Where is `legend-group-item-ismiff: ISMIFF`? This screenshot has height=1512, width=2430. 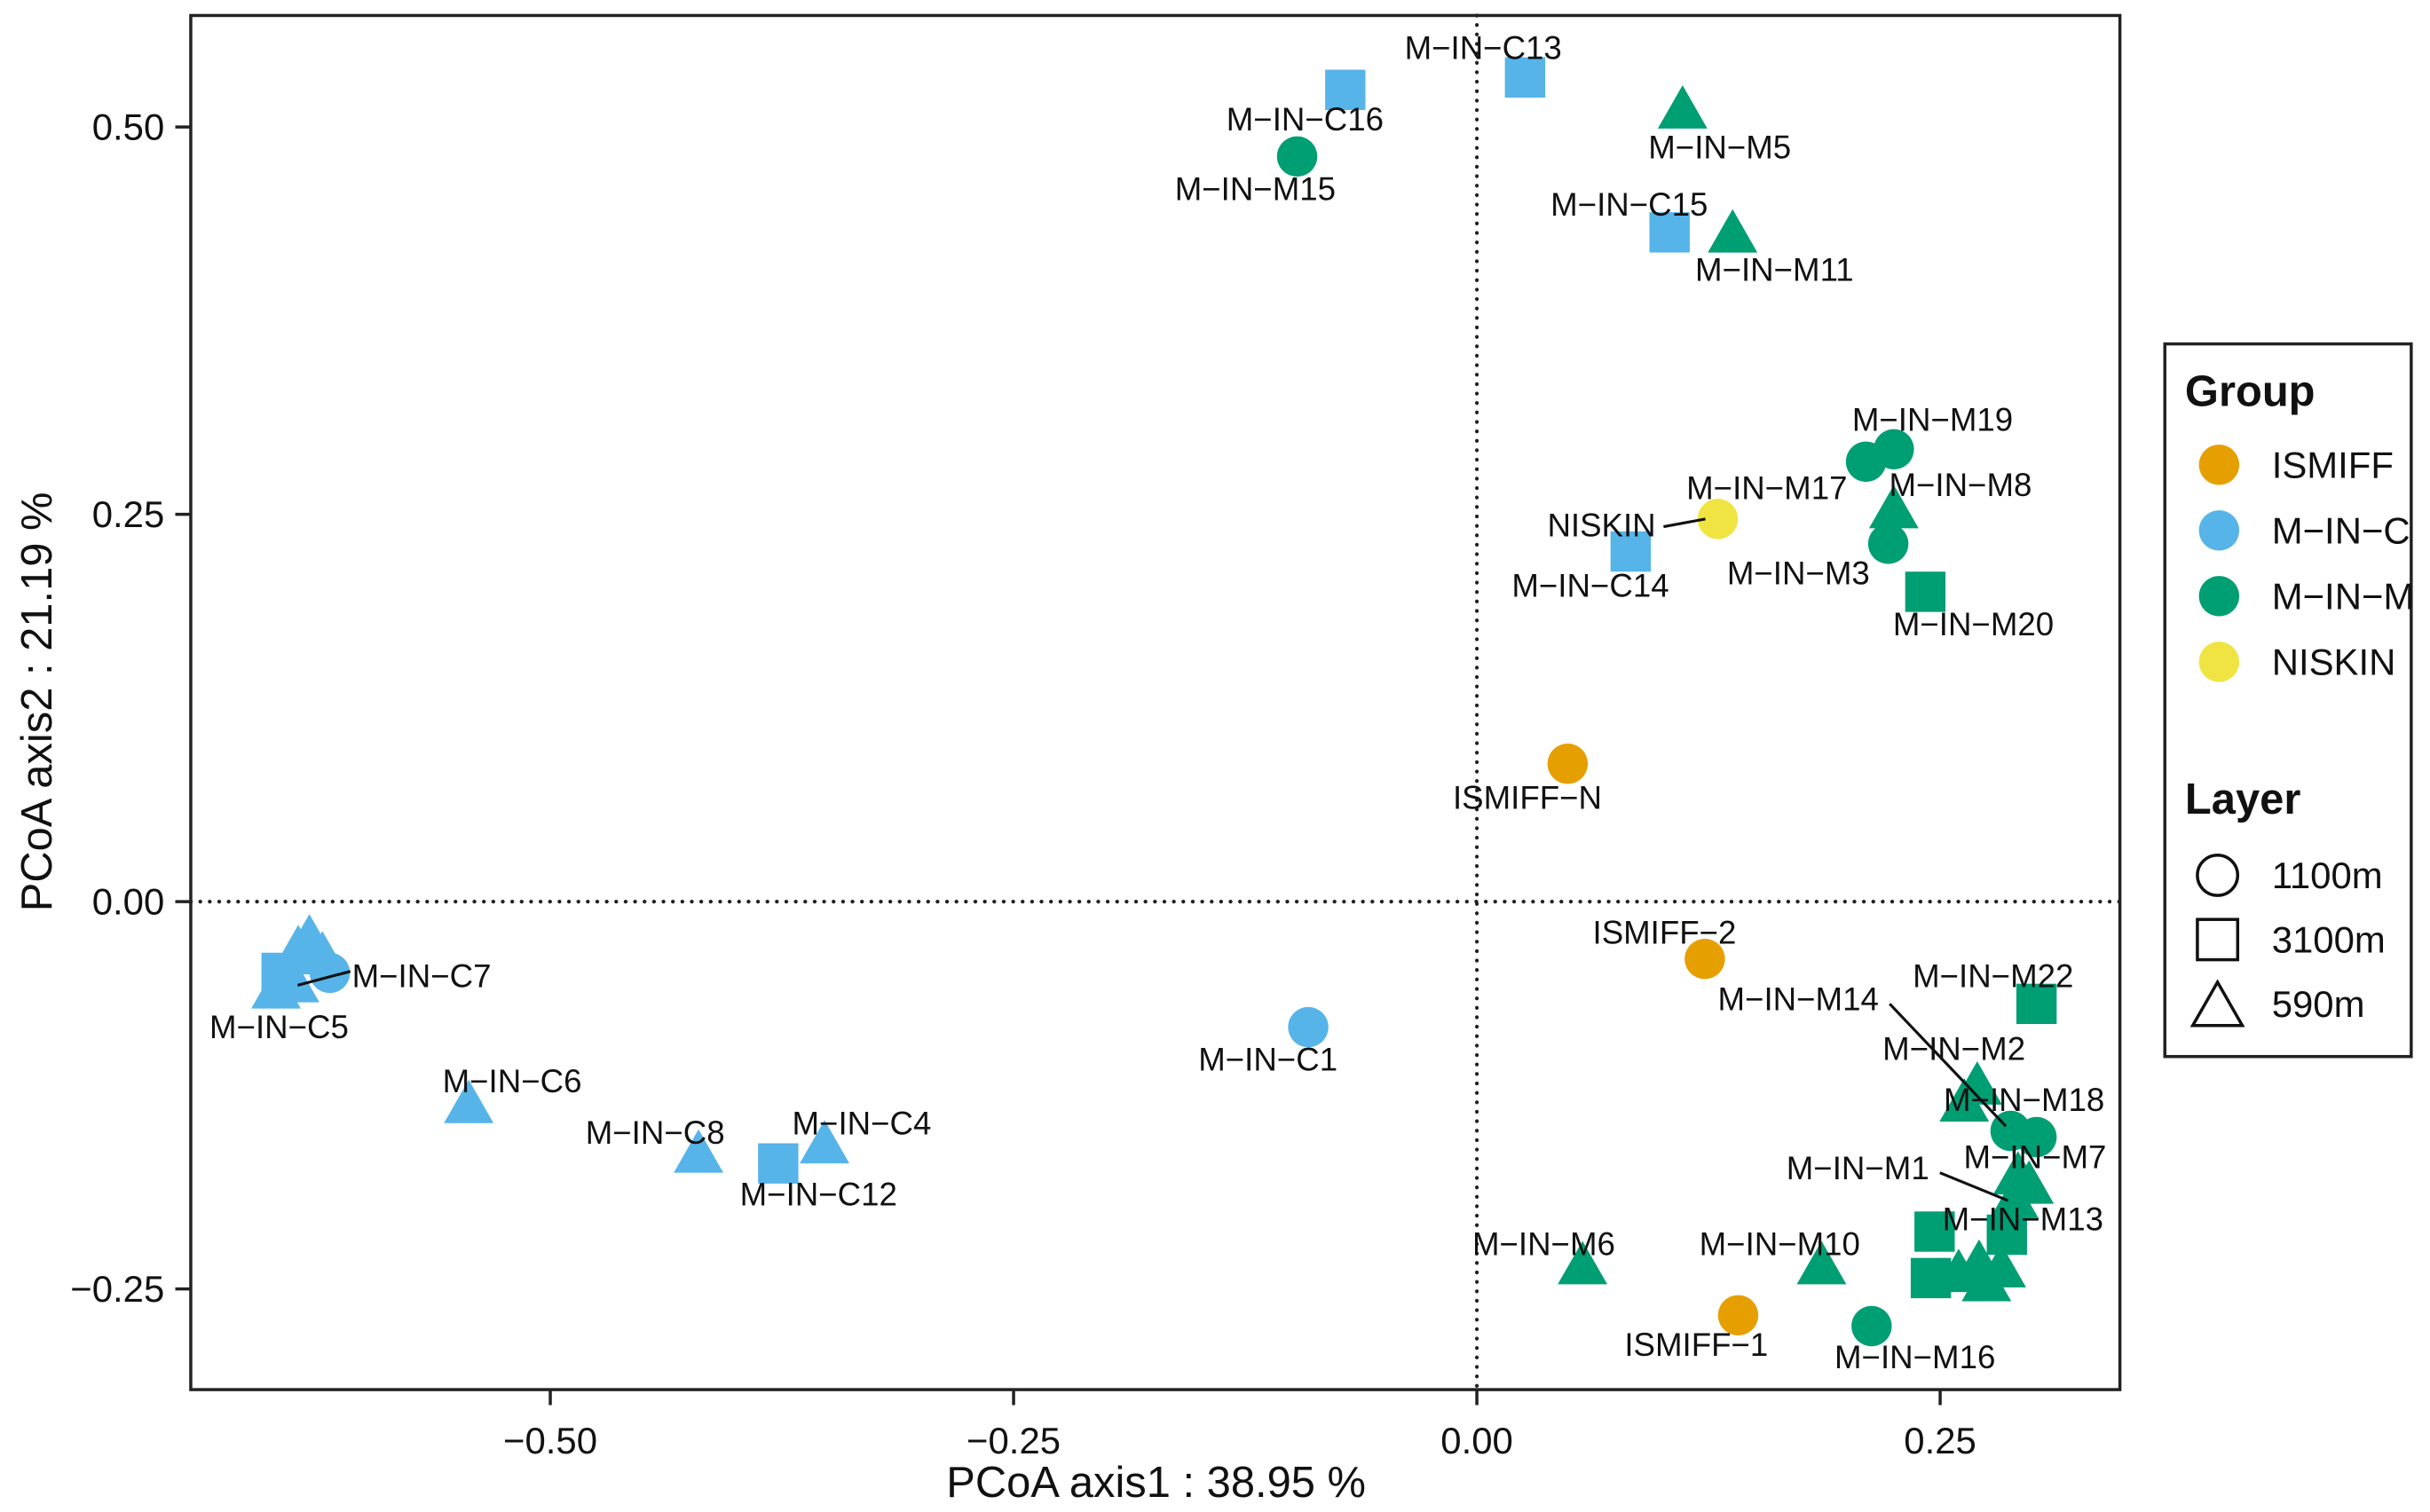
legend-group-item-ismiff: ISMIFF is located at coordinates (2296, 464).